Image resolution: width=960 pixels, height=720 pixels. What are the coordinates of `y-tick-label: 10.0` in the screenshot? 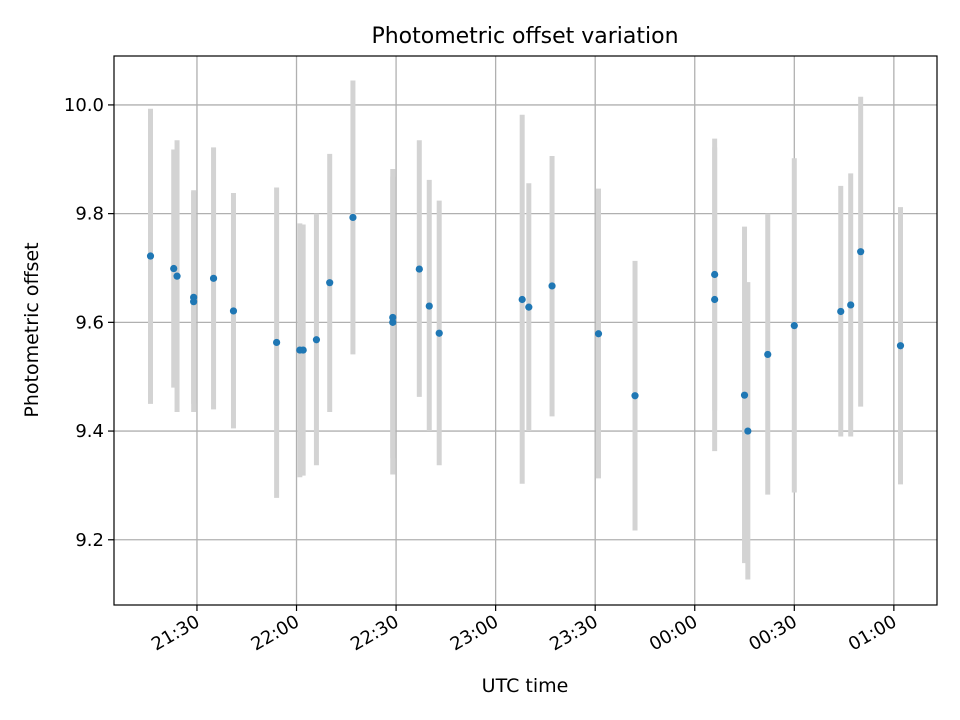 It's located at (84, 105).